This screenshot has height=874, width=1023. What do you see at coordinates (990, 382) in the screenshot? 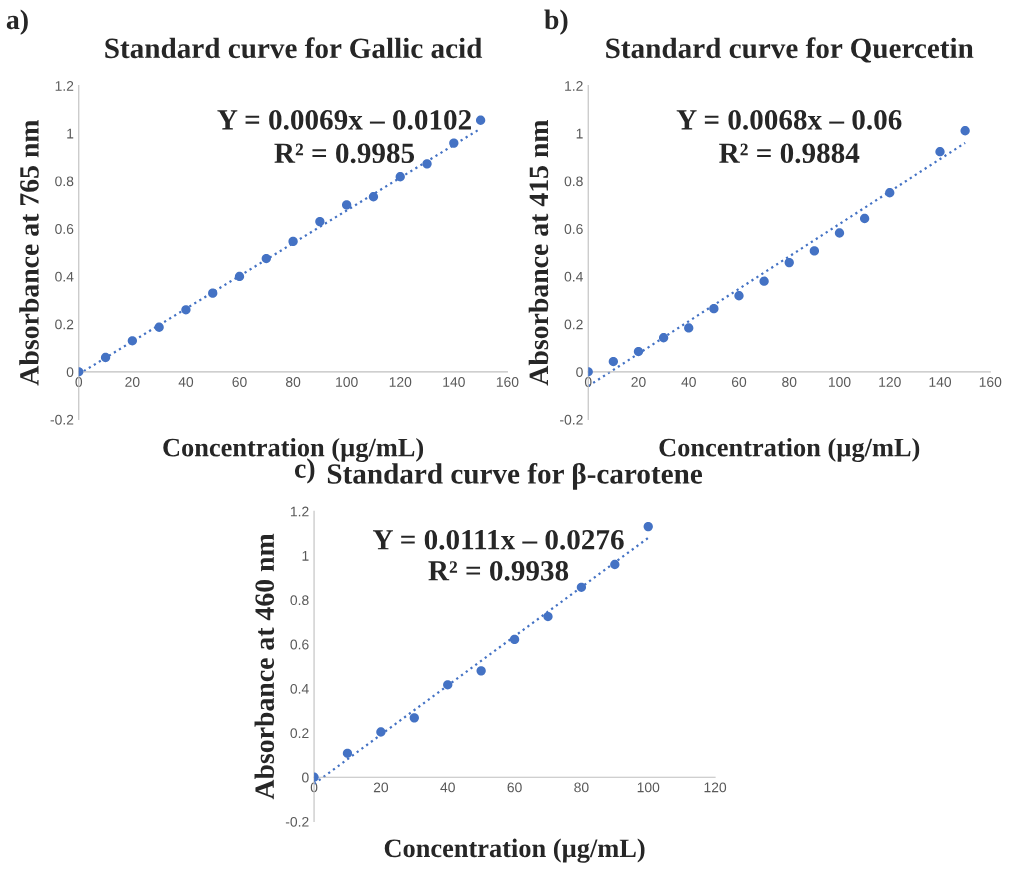
I see `x-tick-label: 160` at bounding box center [990, 382].